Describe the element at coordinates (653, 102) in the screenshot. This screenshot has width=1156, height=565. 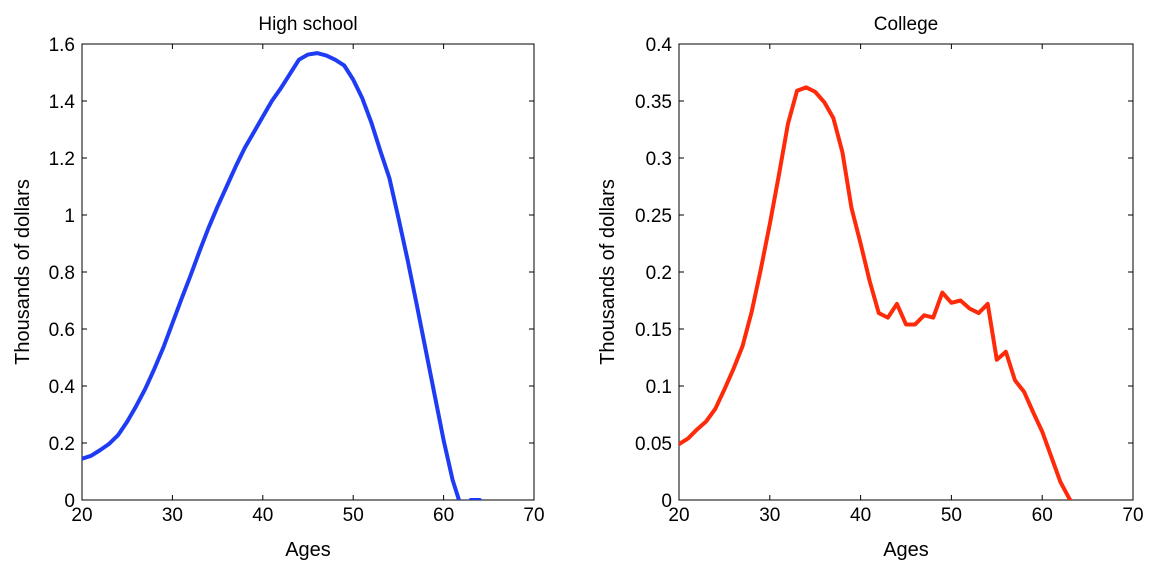
I see `y-tick-label: 0.35` at that location.